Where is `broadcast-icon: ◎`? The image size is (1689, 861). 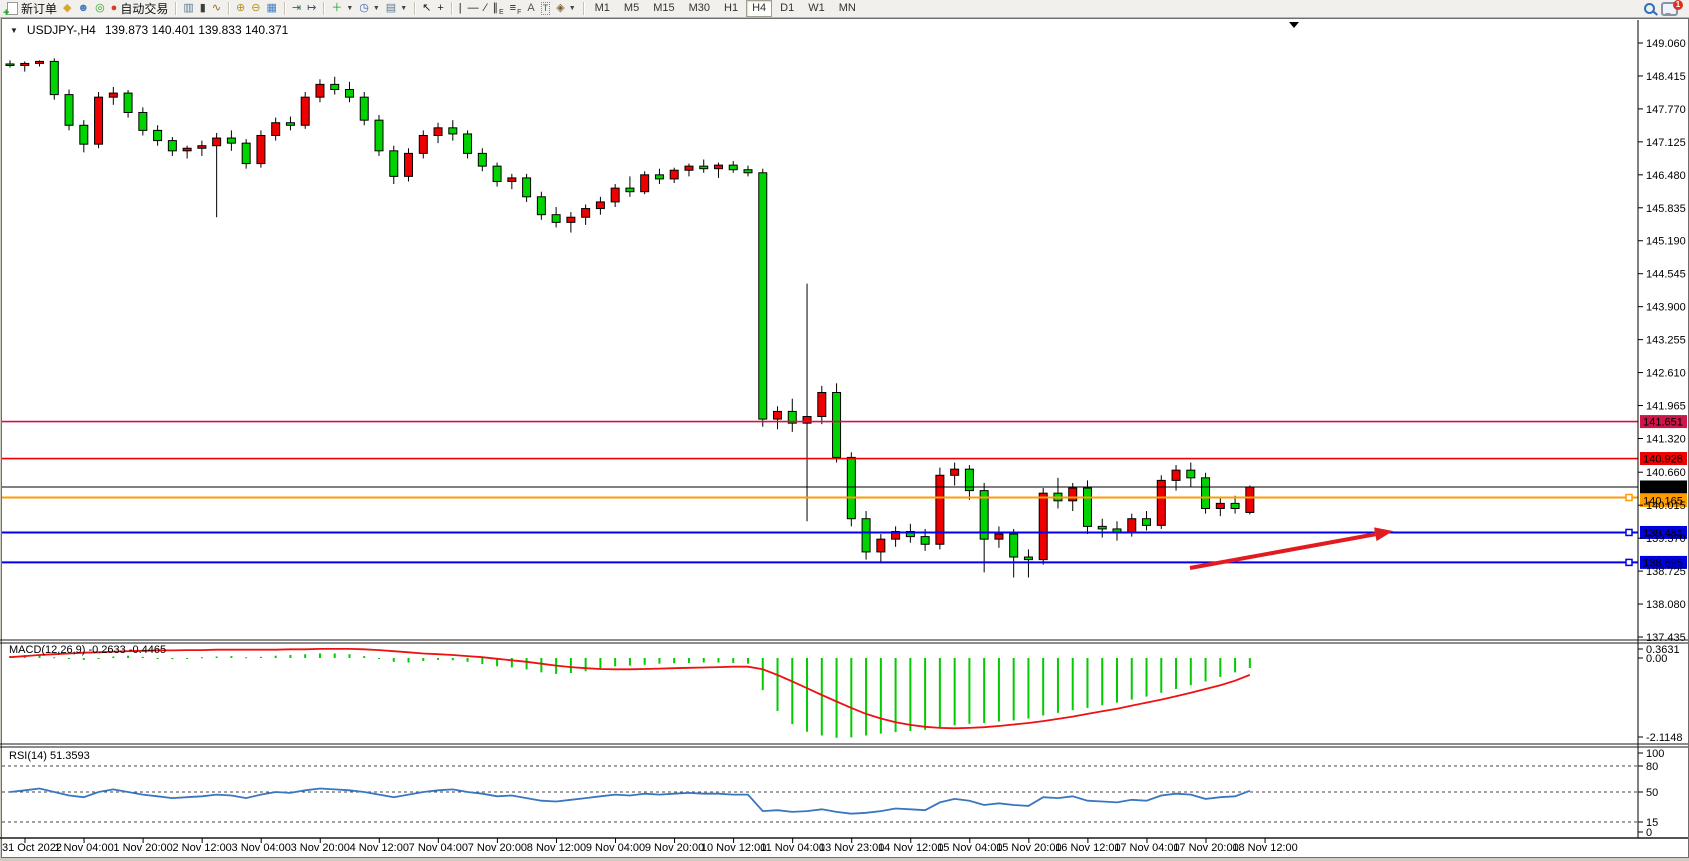 broadcast-icon: ◎ is located at coordinates (100, 8).